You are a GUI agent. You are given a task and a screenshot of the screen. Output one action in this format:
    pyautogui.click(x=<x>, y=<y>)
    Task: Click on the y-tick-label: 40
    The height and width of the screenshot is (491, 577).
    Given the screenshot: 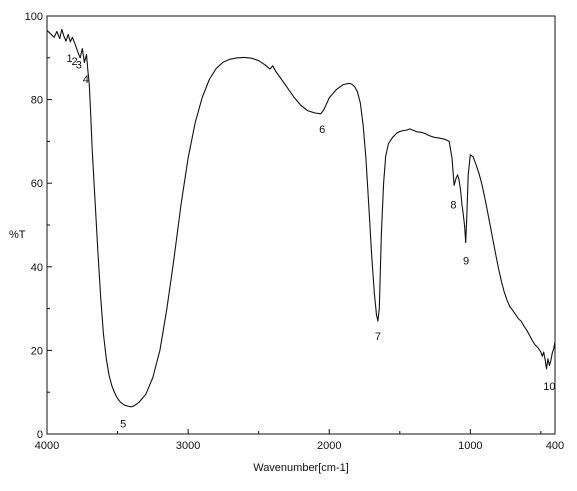 What is the action you would take?
    pyautogui.click(x=37, y=268)
    